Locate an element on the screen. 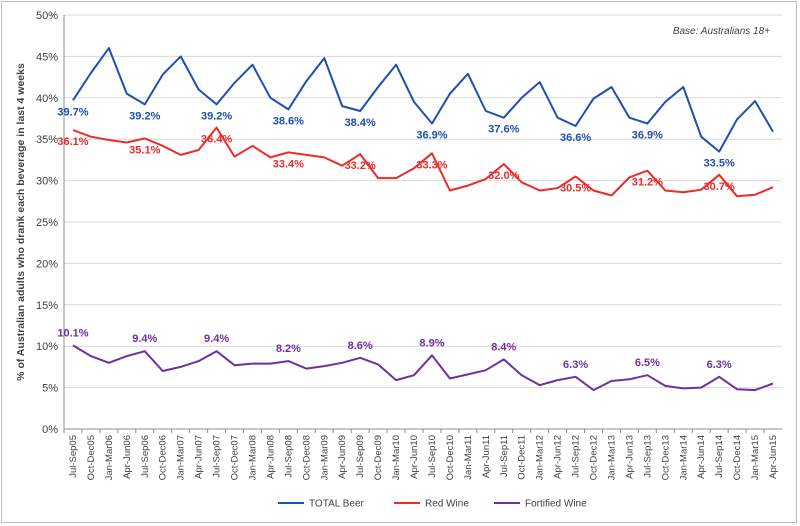 The image size is (800, 526). base-annotation: Base: Australians 18+ is located at coordinates (721, 31).